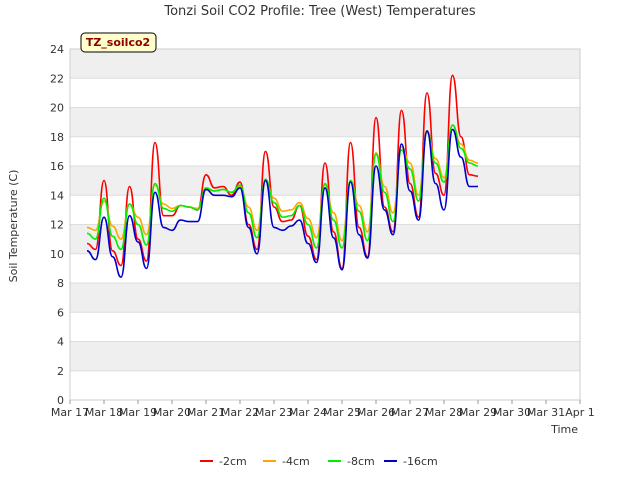 This screenshot has height=480, width=640. I want to click on legend-label: -16cm, so click(420, 461).